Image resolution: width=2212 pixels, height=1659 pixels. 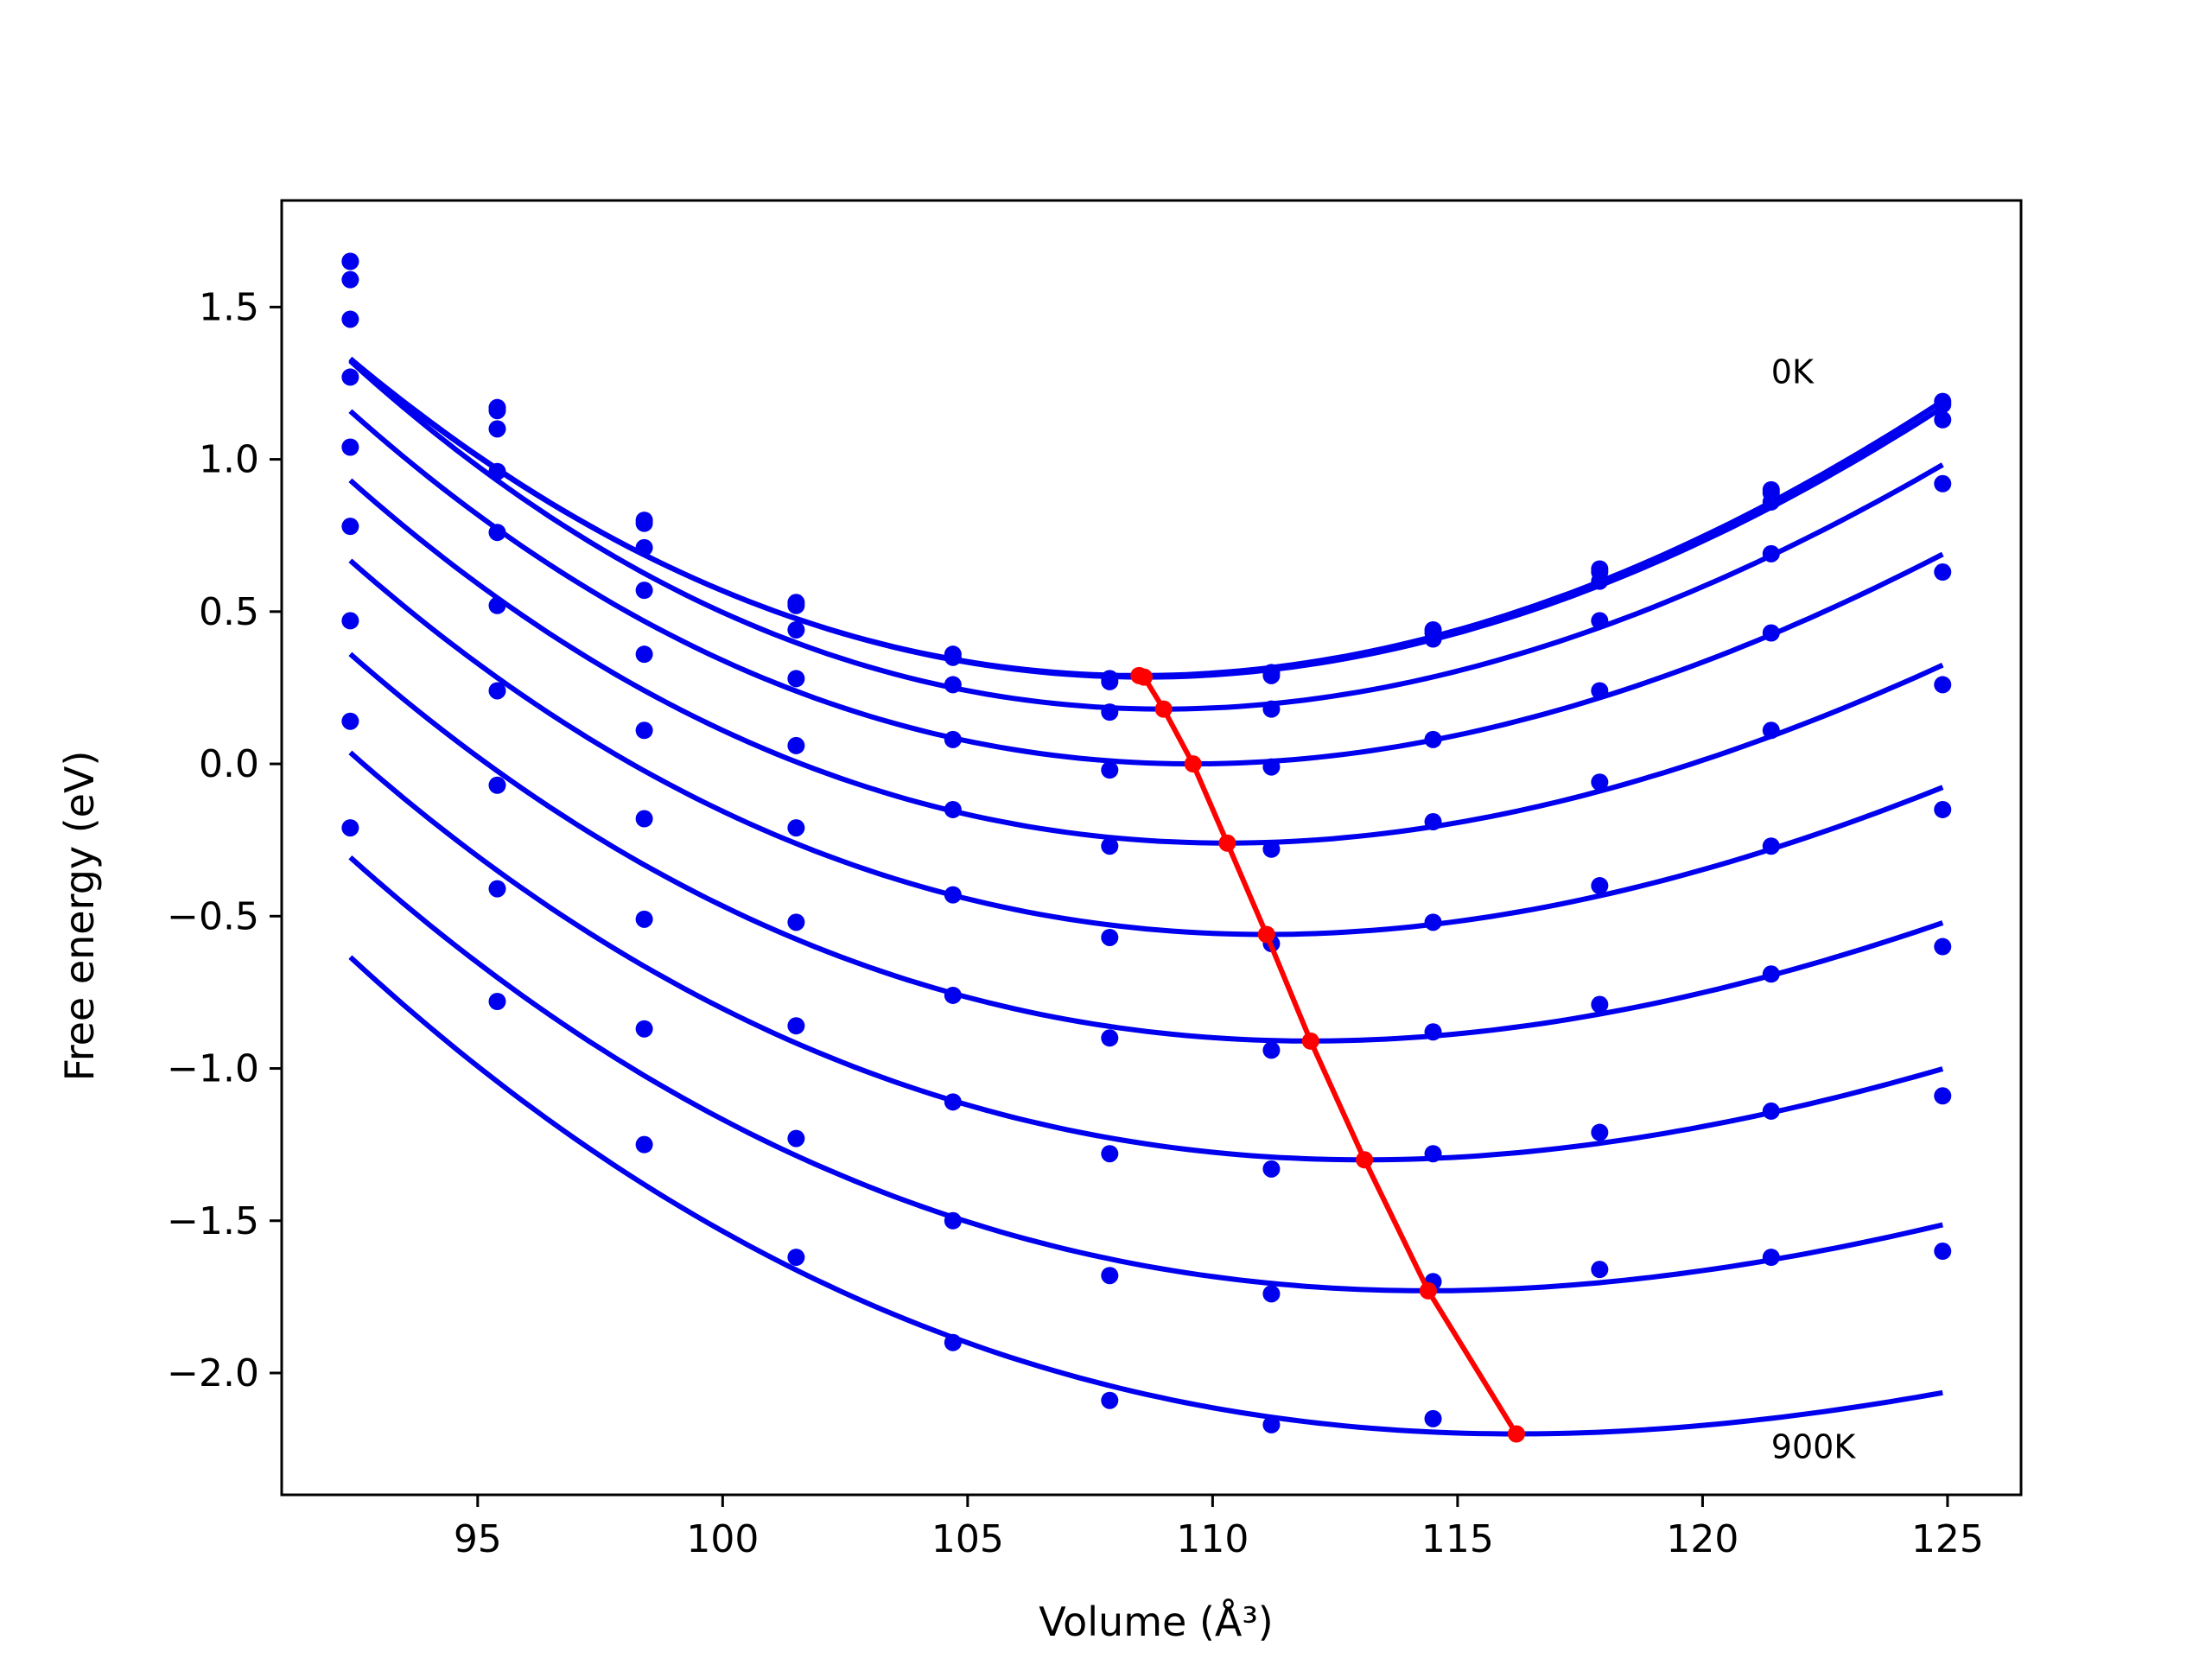 I want to click on annotation-900k: 900K, so click(x=1814, y=1447).